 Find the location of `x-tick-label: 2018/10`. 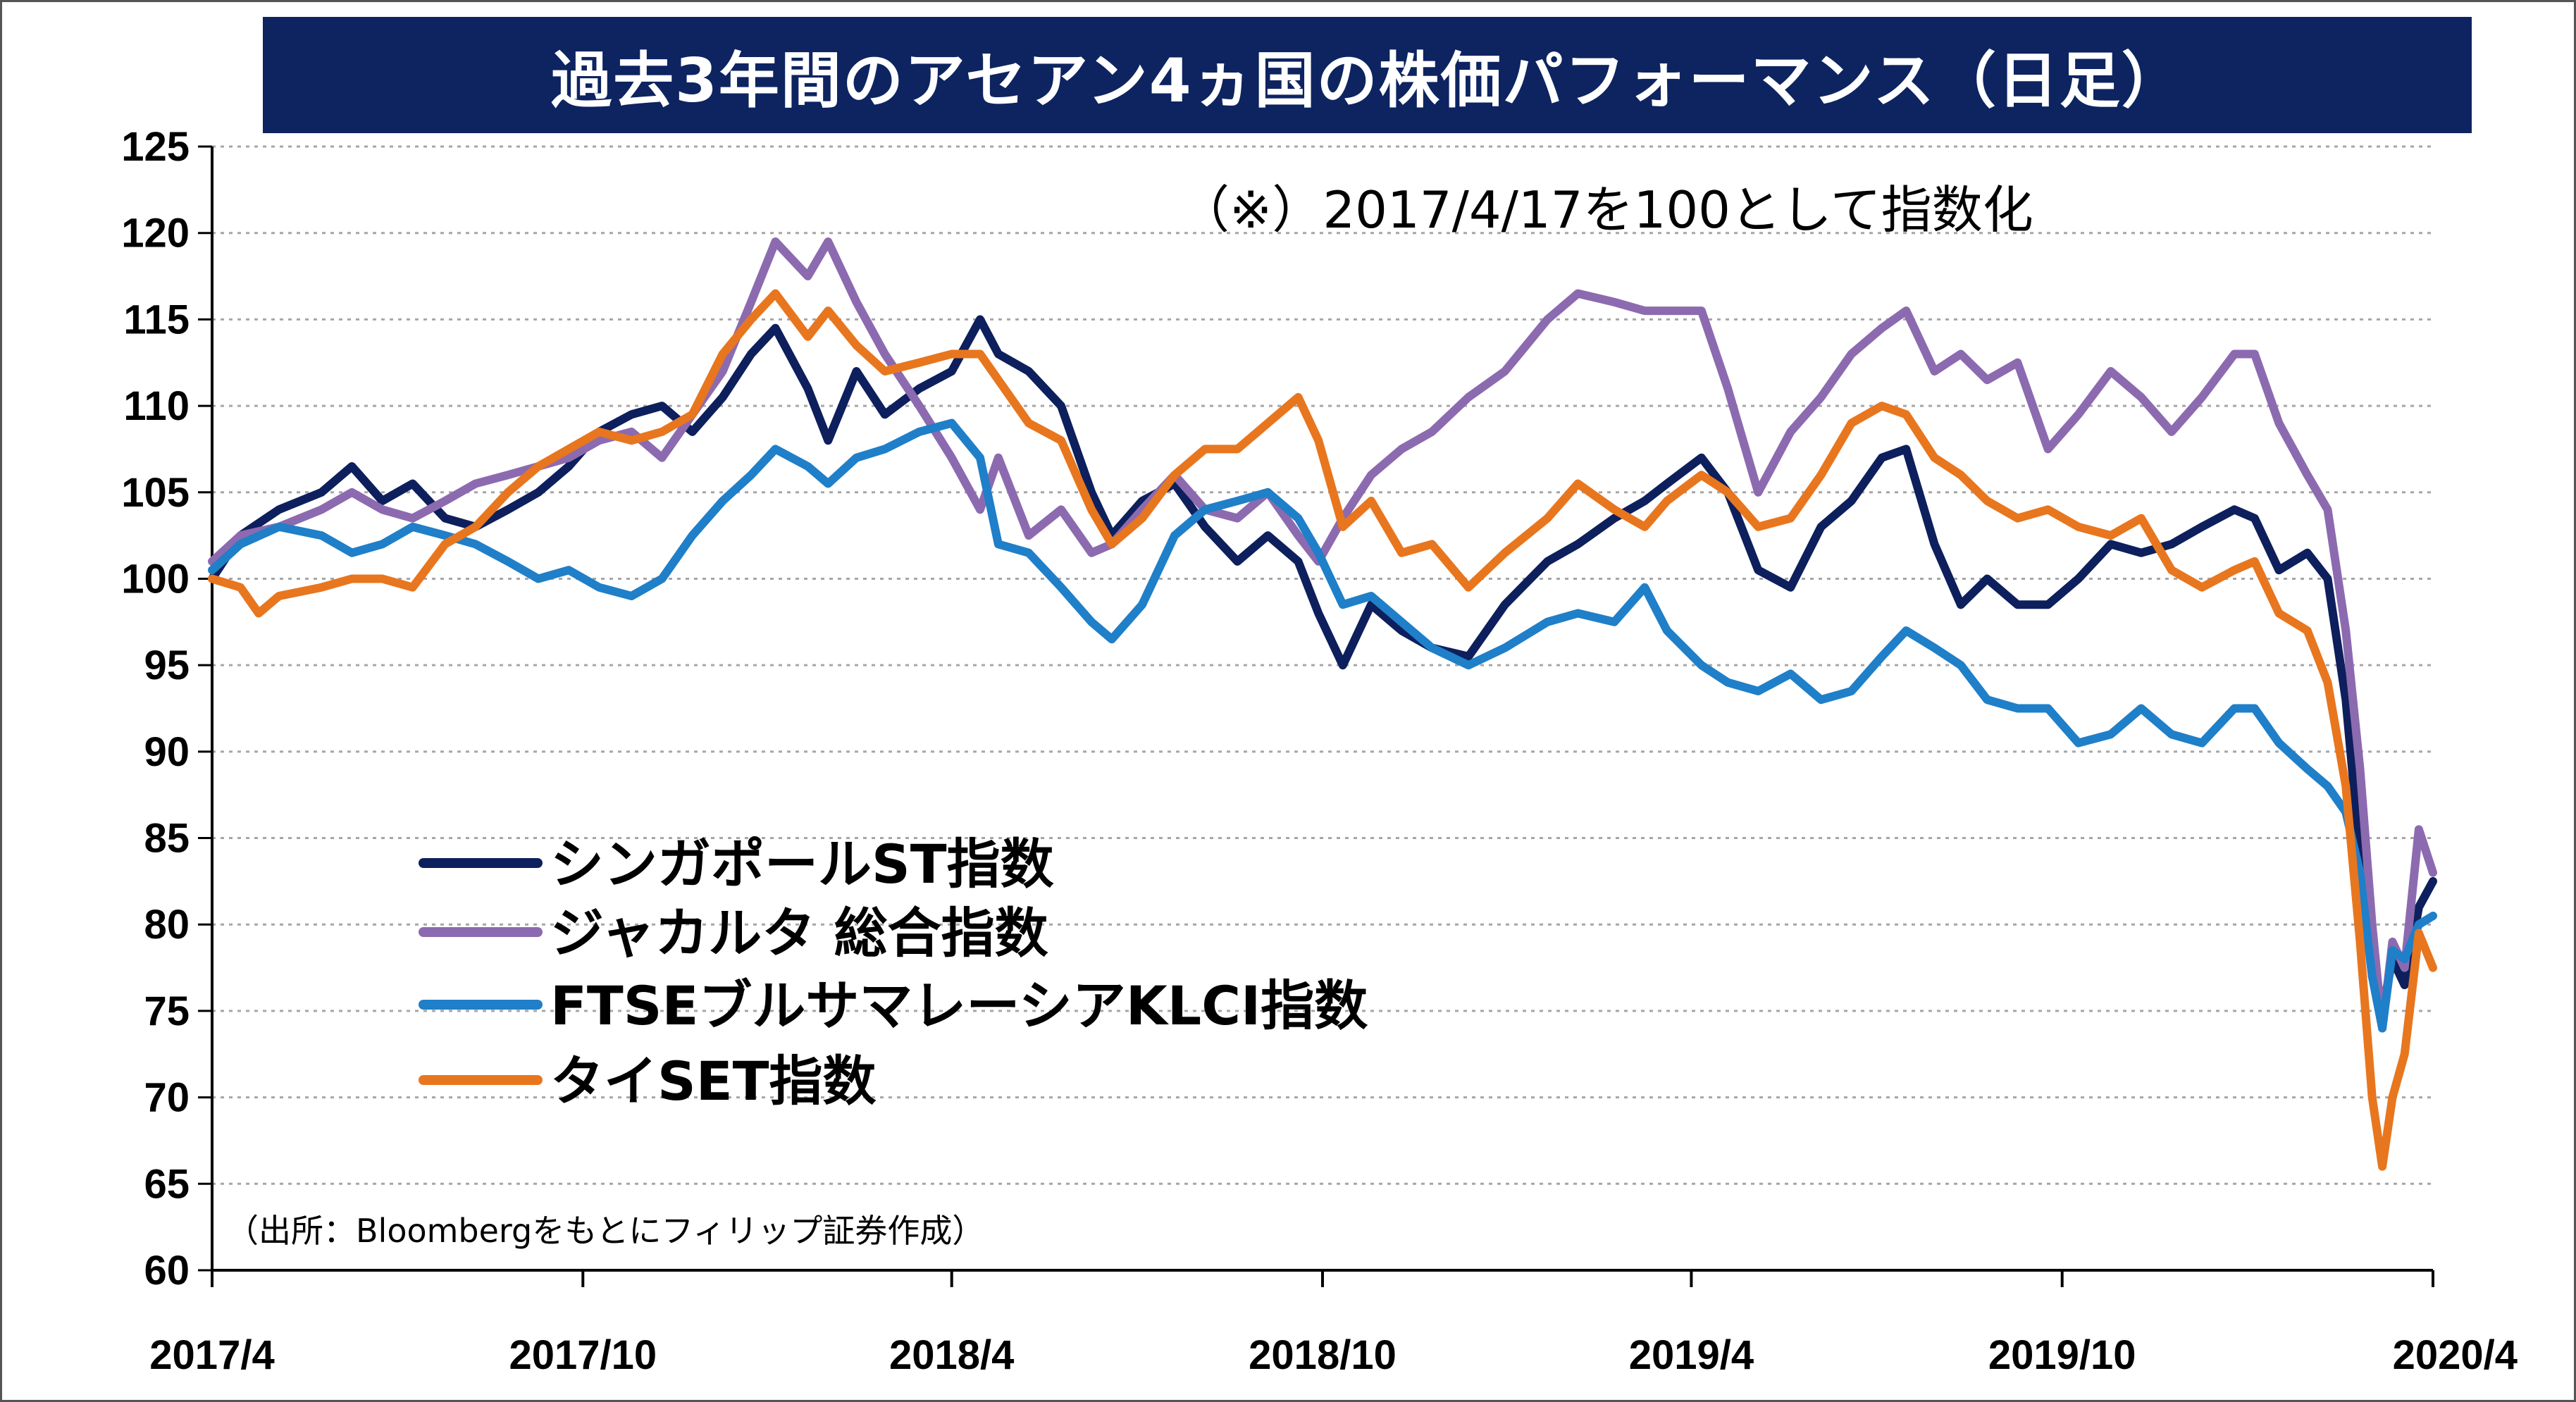

x-tick-label: 2018/10 is located at coordinates (1323, 1355).